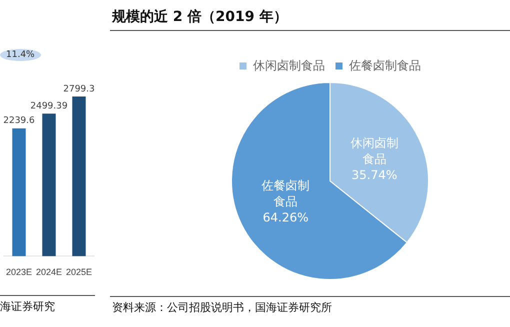 This screenshot has height=327, width=510. Describe the element at coordinates (79, 272) in the screenshot. I see `x-tick-label: 2025E` at that location.